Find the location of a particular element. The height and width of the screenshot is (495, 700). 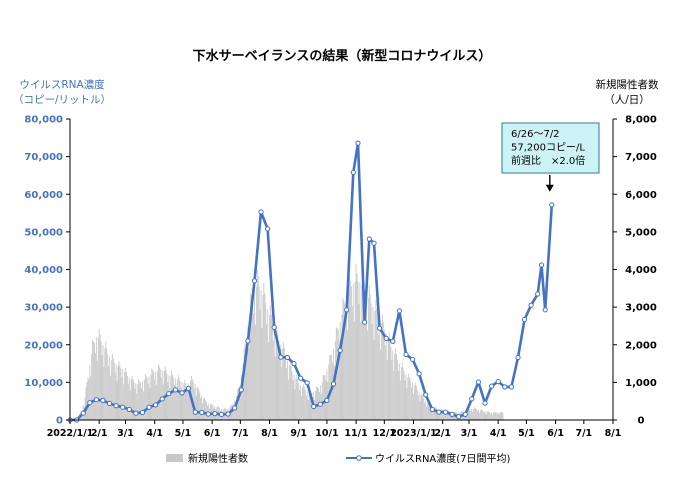

right-axis-label-line2: （人/日） is located at coordinates (627, 100).